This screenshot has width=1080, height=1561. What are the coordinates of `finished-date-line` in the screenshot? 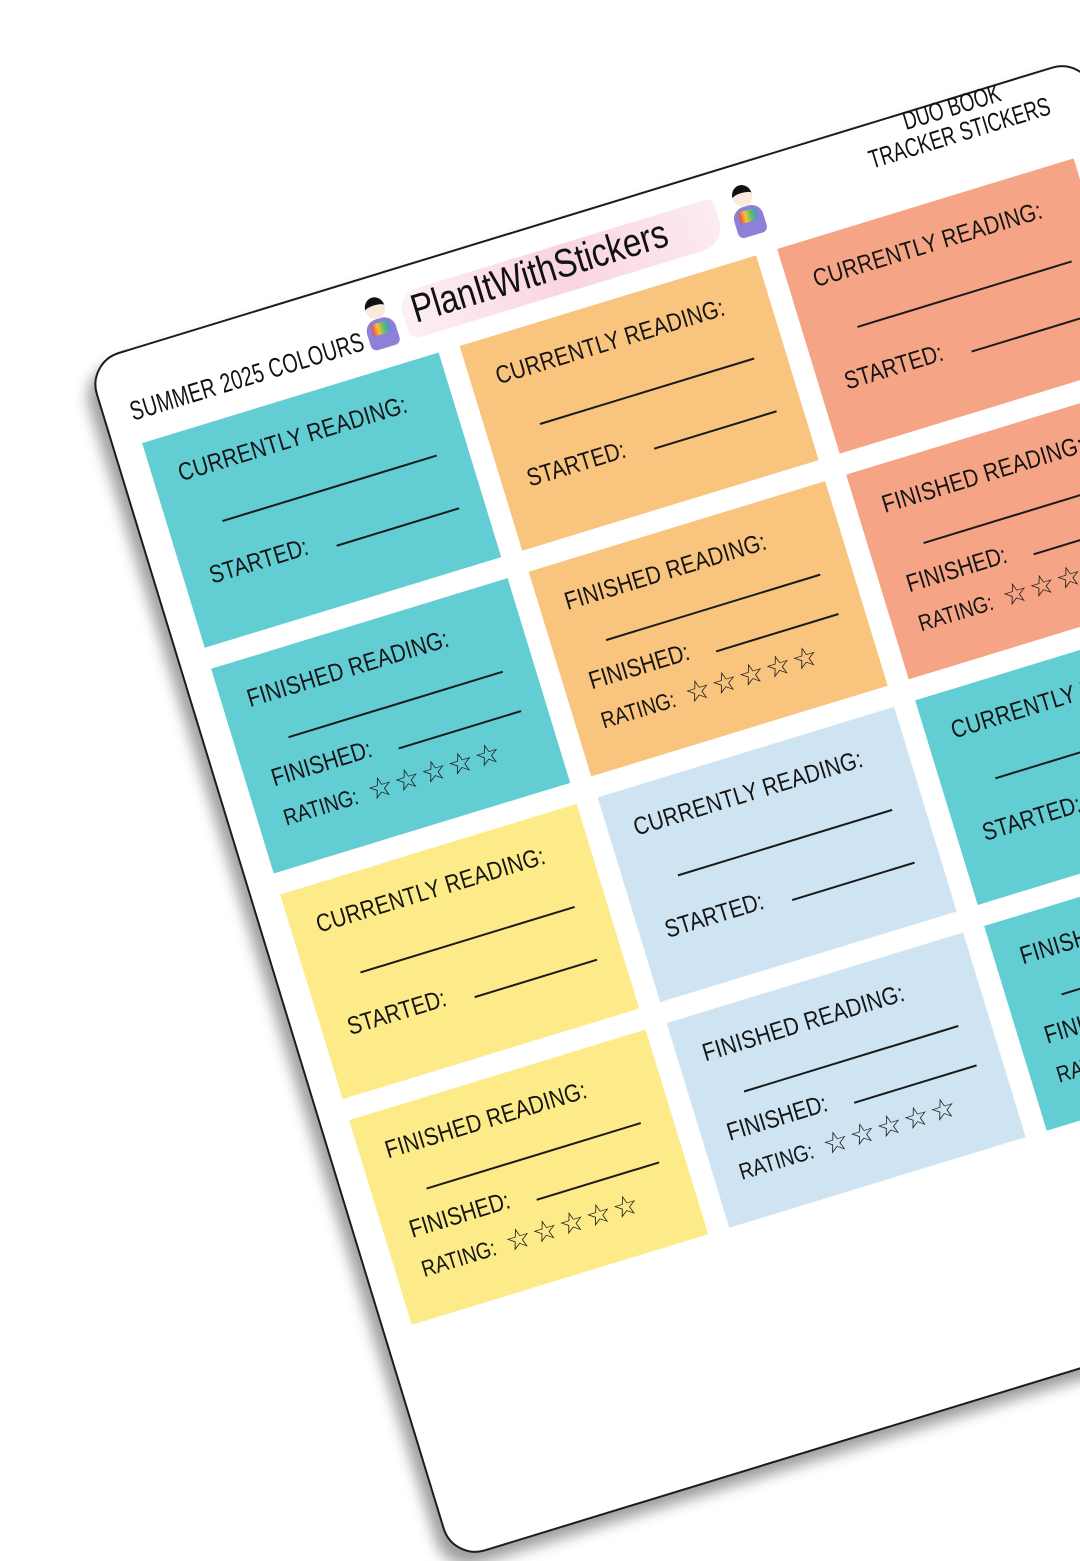 It's located at (1056, 535).